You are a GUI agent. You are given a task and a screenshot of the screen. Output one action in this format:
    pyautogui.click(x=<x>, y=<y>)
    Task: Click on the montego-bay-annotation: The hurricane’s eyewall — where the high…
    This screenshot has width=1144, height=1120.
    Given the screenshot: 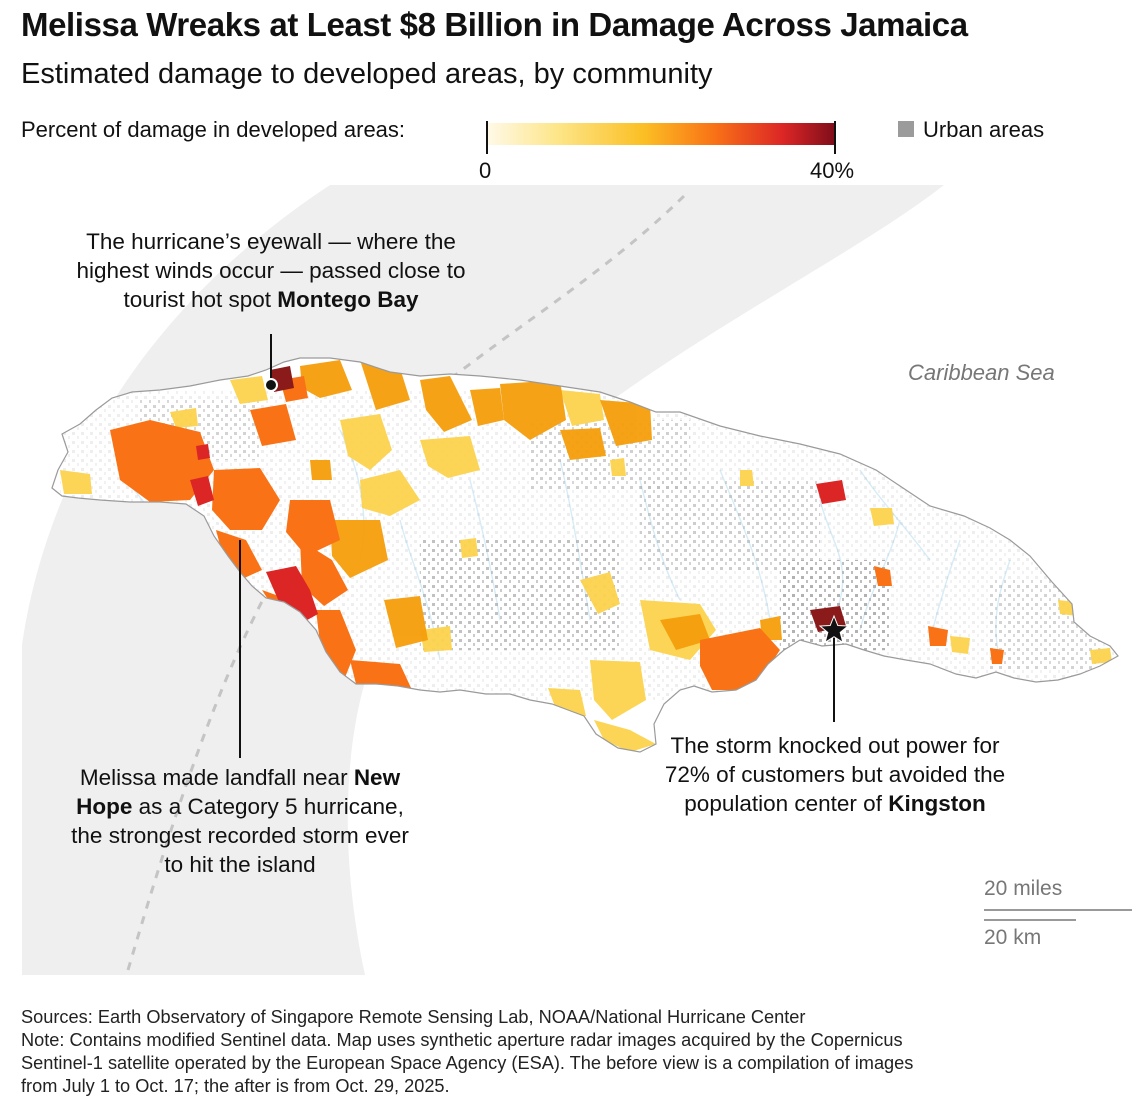 What is the action you would take?
    pyautogui.click(x=271, y=270)
    